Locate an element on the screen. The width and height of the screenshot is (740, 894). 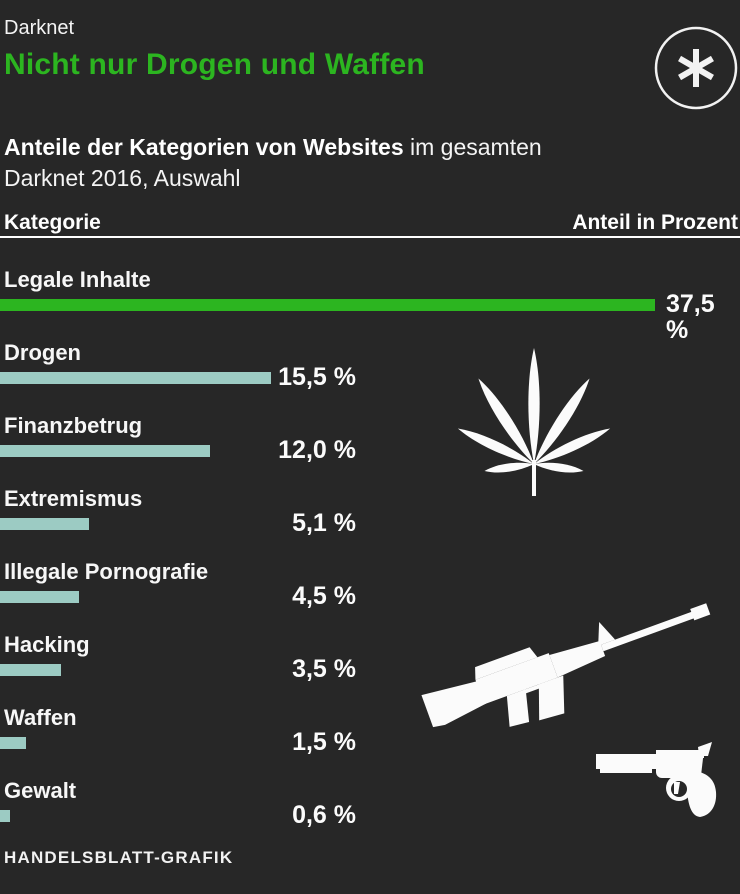
bar-line: 3,5 % is located at coordinates (370, 669).